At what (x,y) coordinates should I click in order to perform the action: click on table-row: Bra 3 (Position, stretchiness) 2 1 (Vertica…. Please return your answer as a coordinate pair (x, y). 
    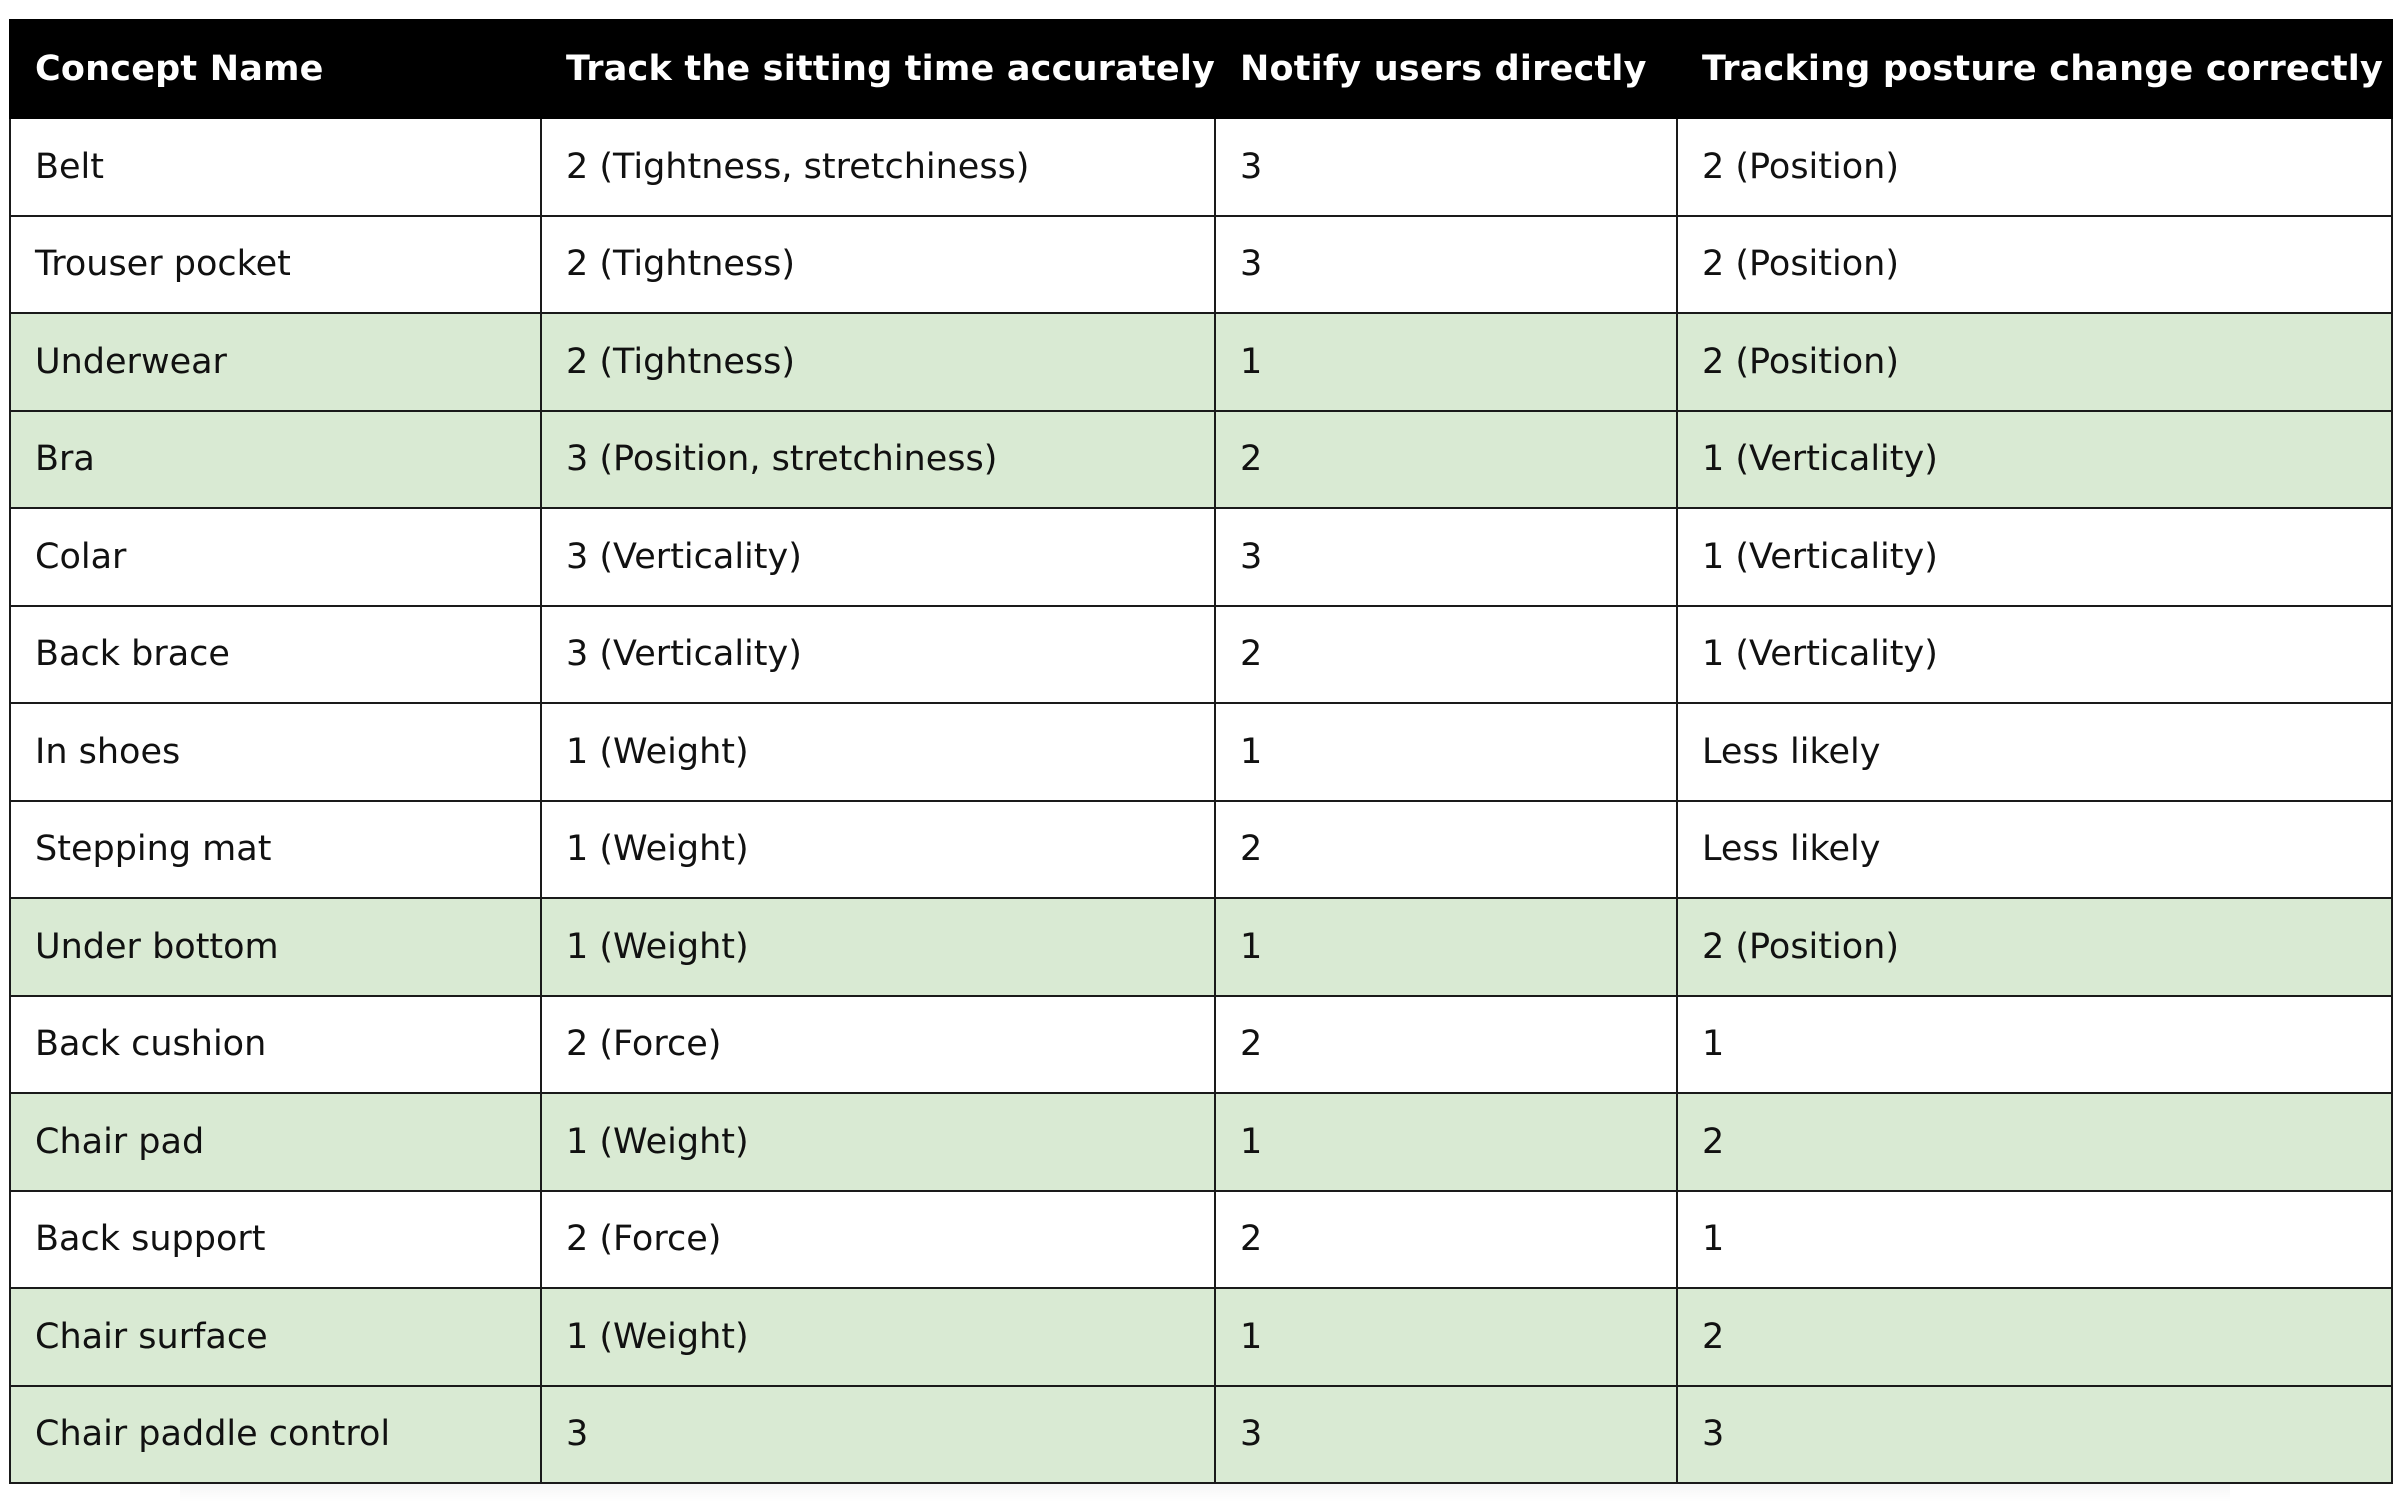
    Looking at the image, I should click on (1201, 459).